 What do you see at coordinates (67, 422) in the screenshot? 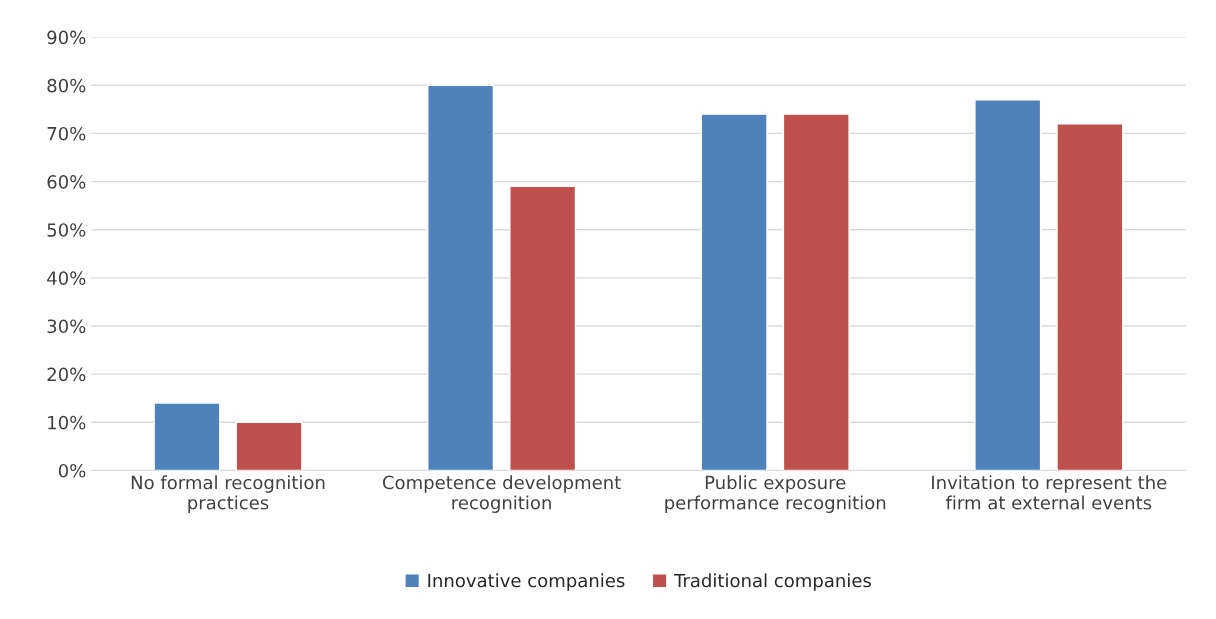
I see `y-tick-label: 10%` at bounding box center [67, 422].